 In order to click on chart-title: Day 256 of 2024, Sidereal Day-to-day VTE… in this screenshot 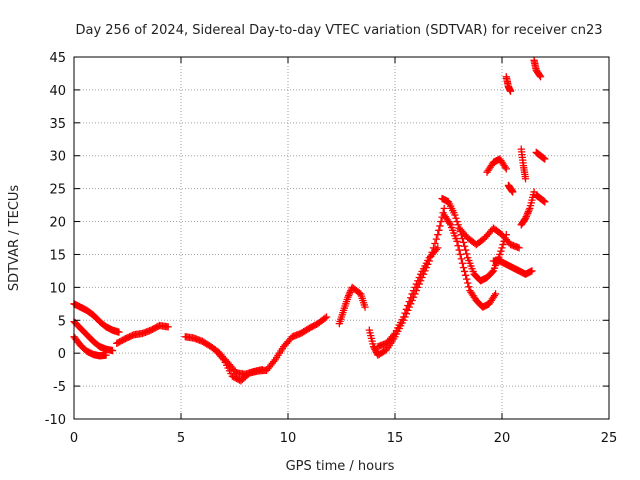, I will do `click(338, 30)`.